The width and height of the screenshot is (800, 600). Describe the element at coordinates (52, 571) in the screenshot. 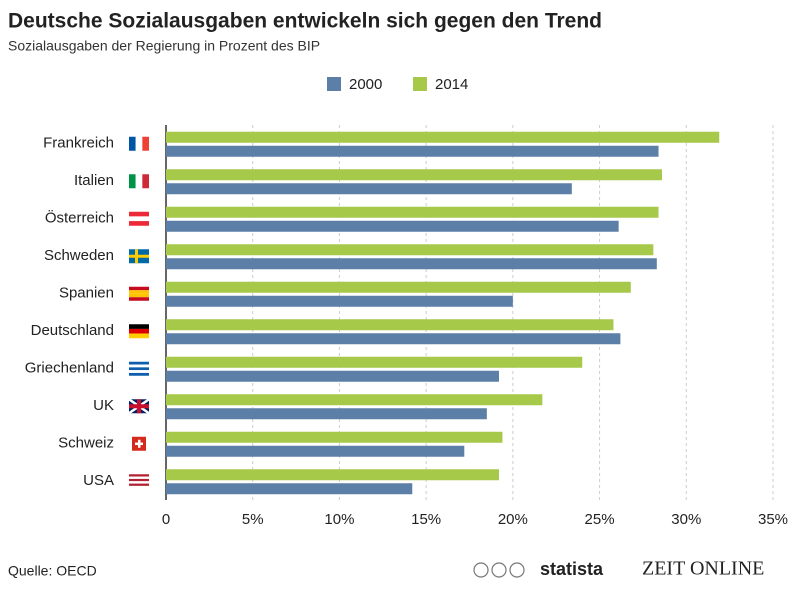

I see `source: Quelle: OECD` at that location.